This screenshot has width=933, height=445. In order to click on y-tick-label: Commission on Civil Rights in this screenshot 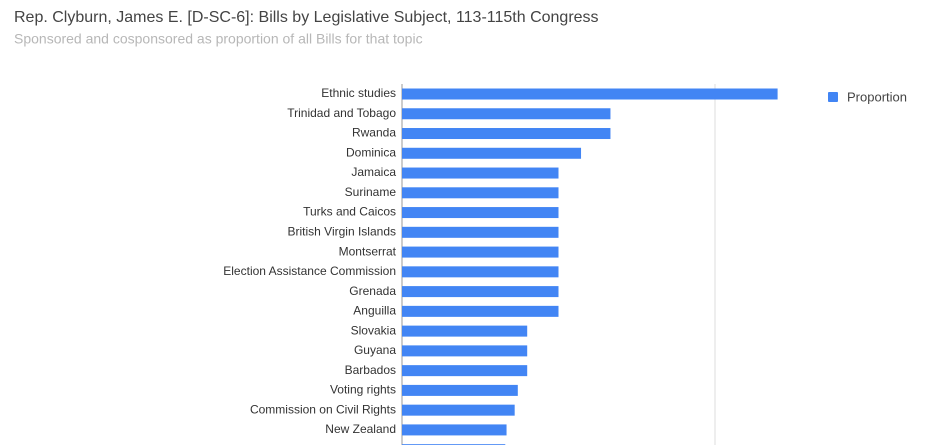, I will do `click(323, 409)`.